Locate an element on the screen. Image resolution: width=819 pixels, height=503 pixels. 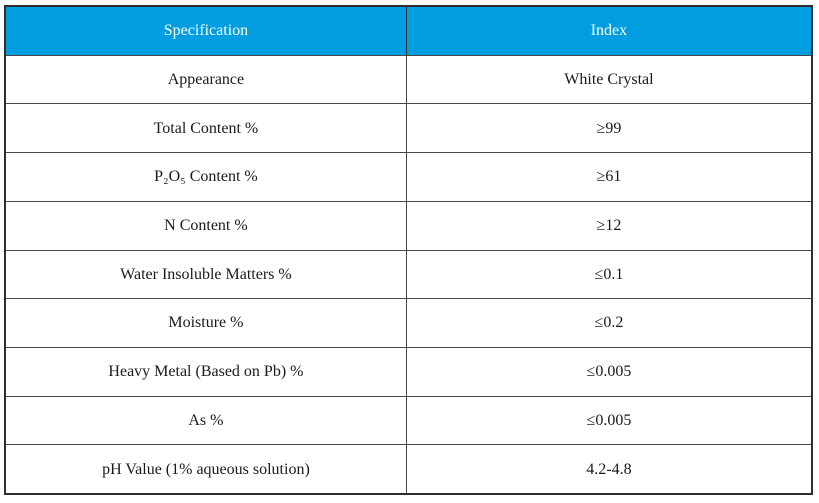
table-row: Heavy Metal (Based on Pb) % ≤0.005 is located at coordinates (408, 372).